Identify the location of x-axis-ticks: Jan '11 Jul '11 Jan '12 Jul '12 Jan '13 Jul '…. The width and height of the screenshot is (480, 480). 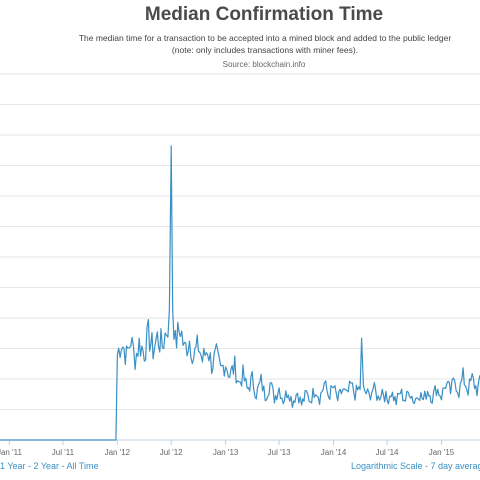
(227, 448).